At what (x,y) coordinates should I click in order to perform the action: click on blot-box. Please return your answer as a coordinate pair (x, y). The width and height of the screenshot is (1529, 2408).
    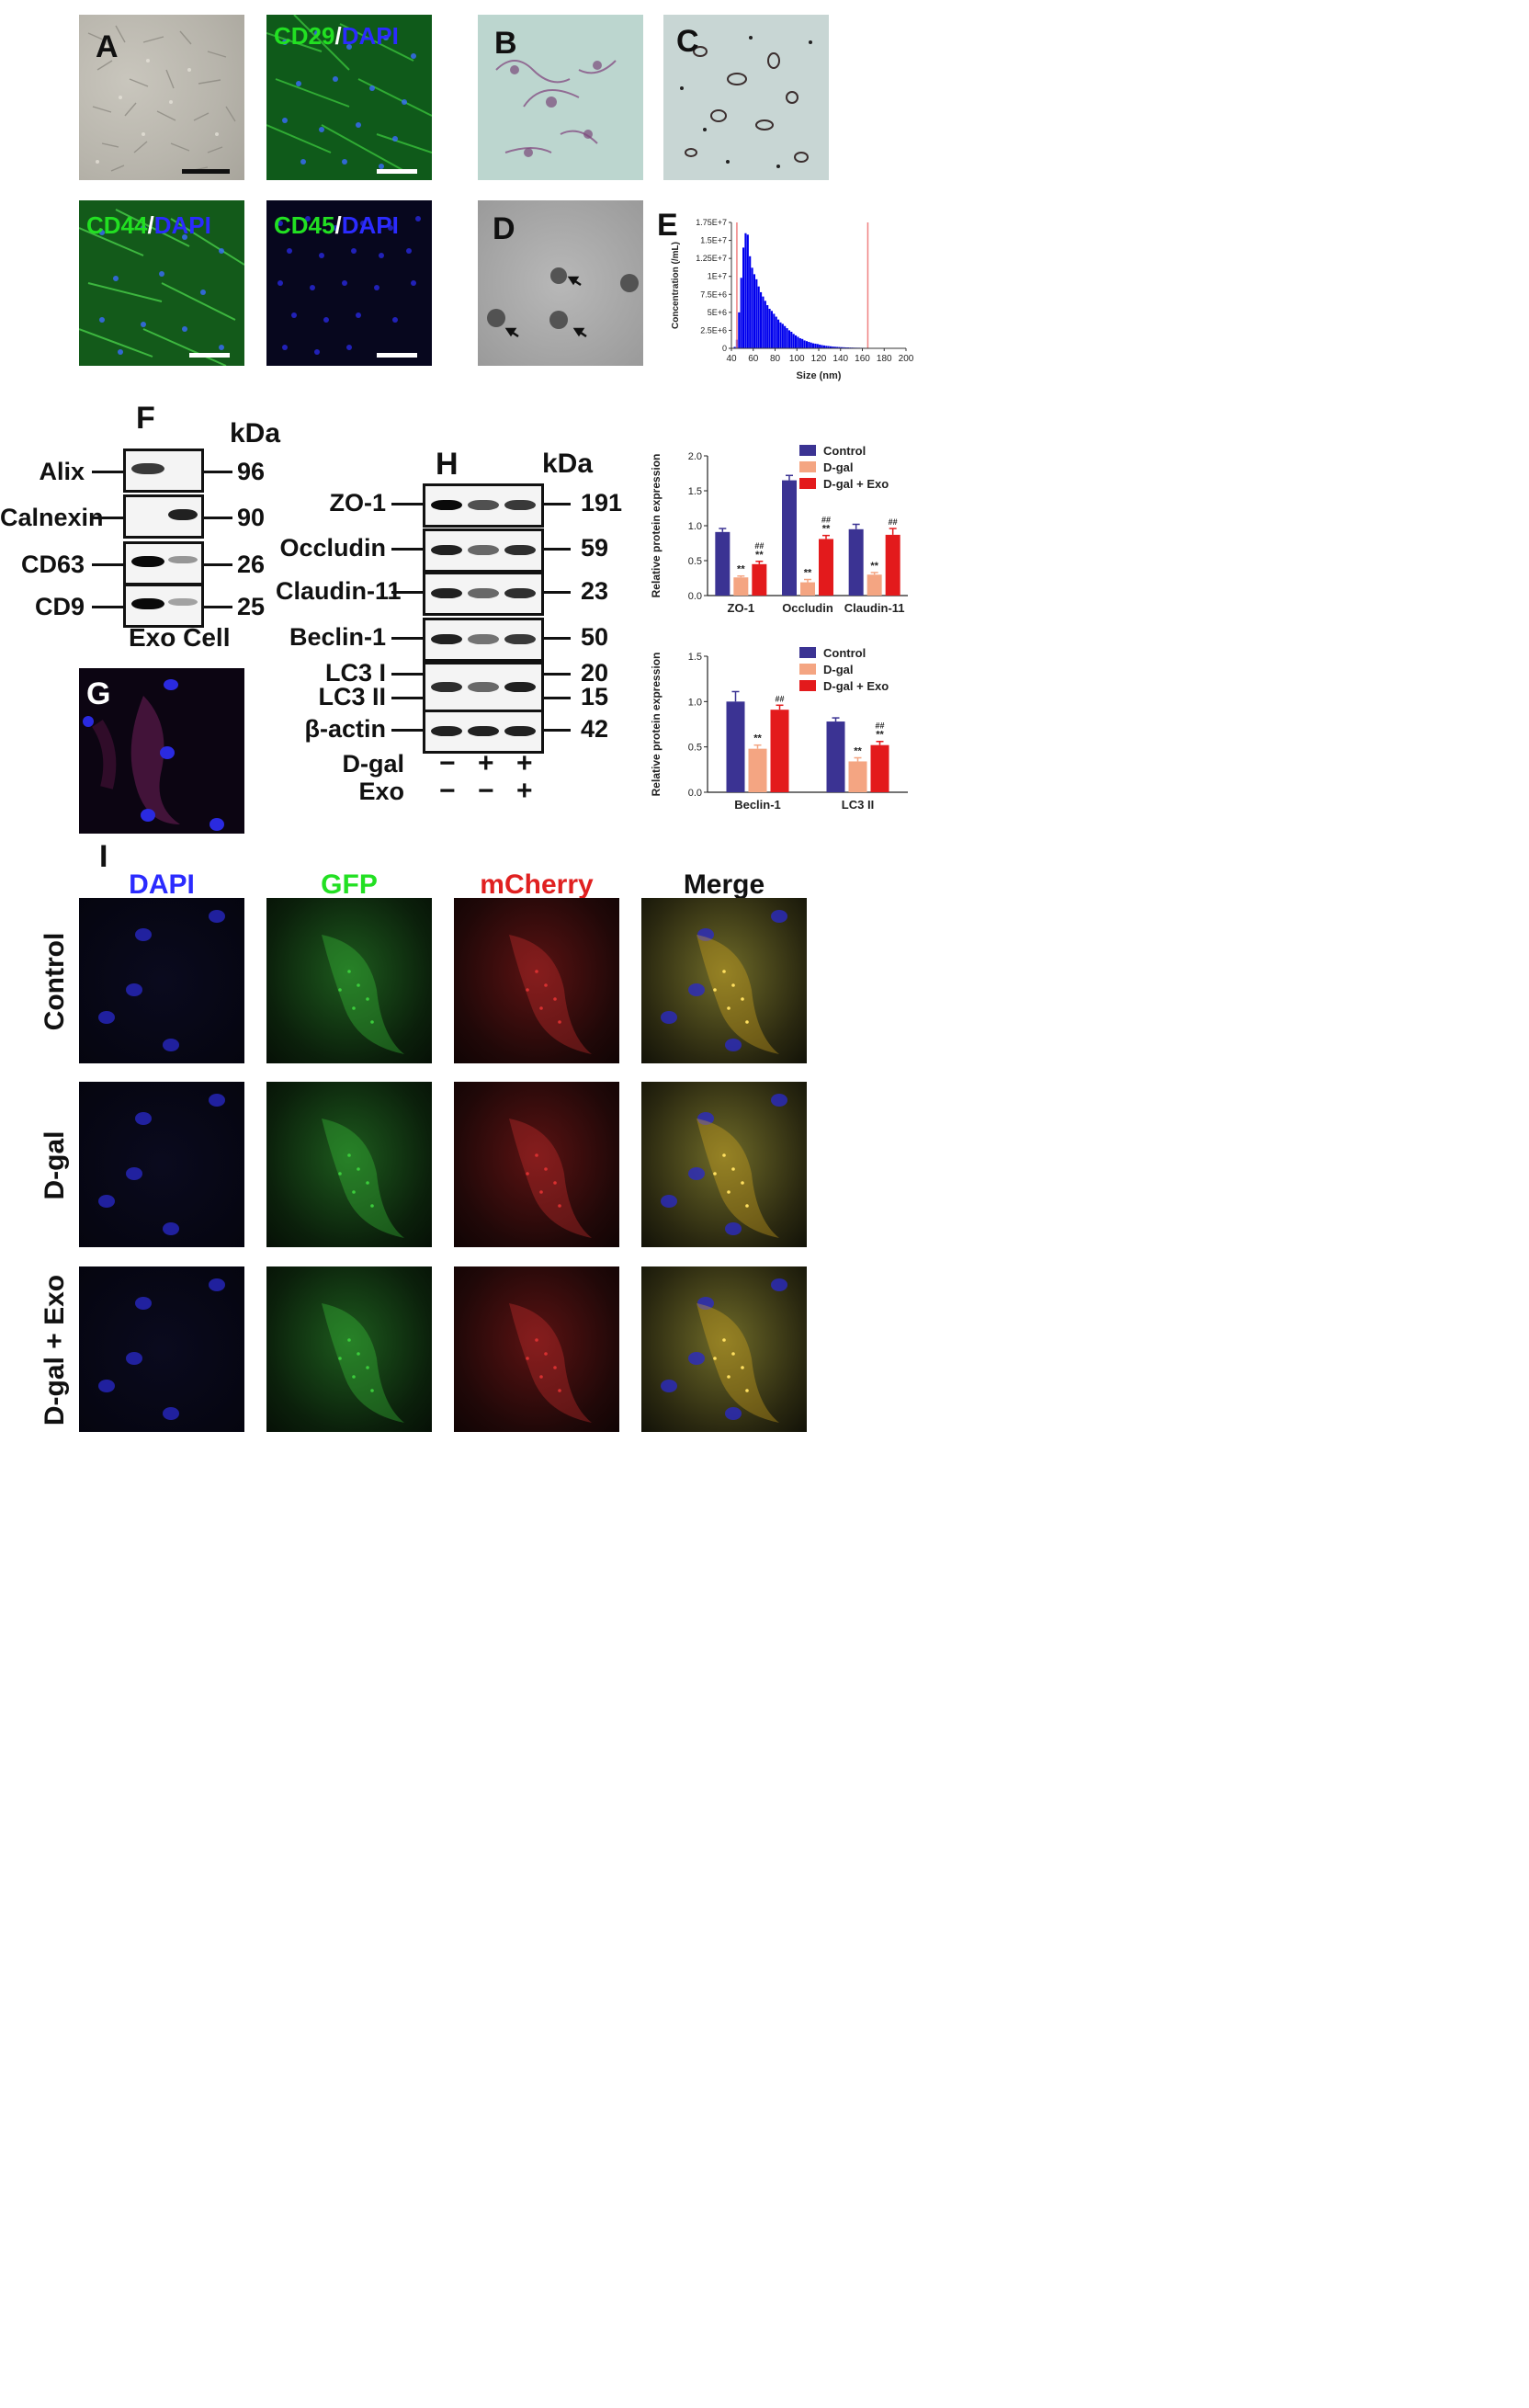
    Looking at the image, I should click on (163, 471).